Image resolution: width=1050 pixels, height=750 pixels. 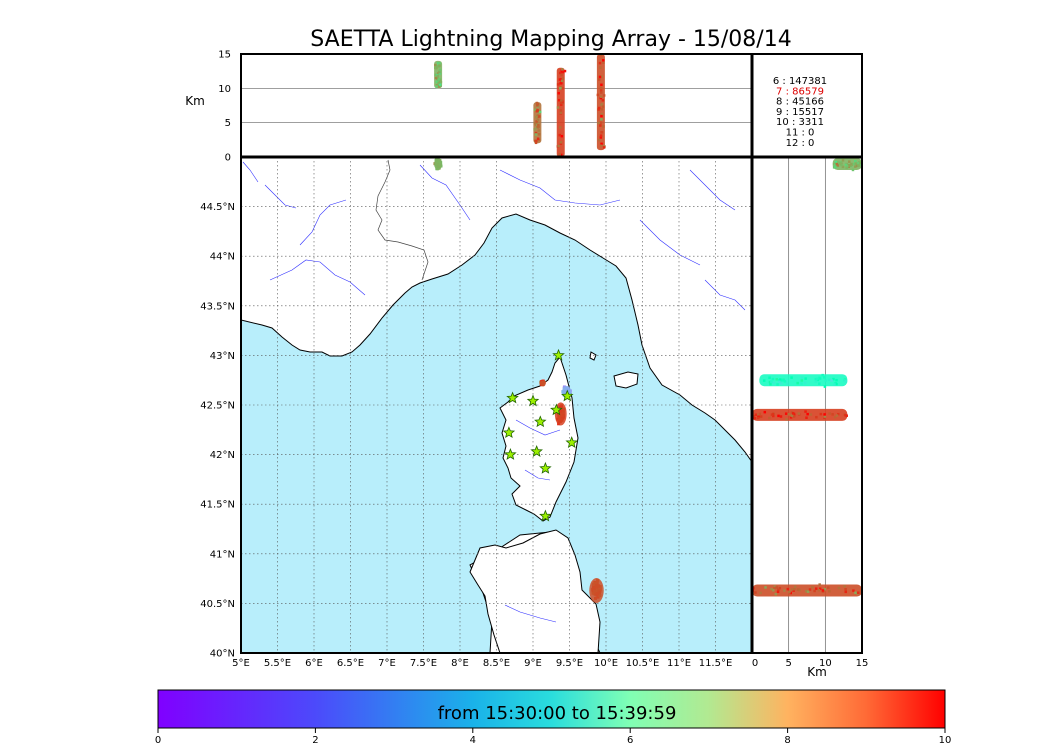 What do you see at coordinates (217, 406) in the screenshot?
I see `map-y-tick-label: 42.5°N` at bounding box center [217, 406].